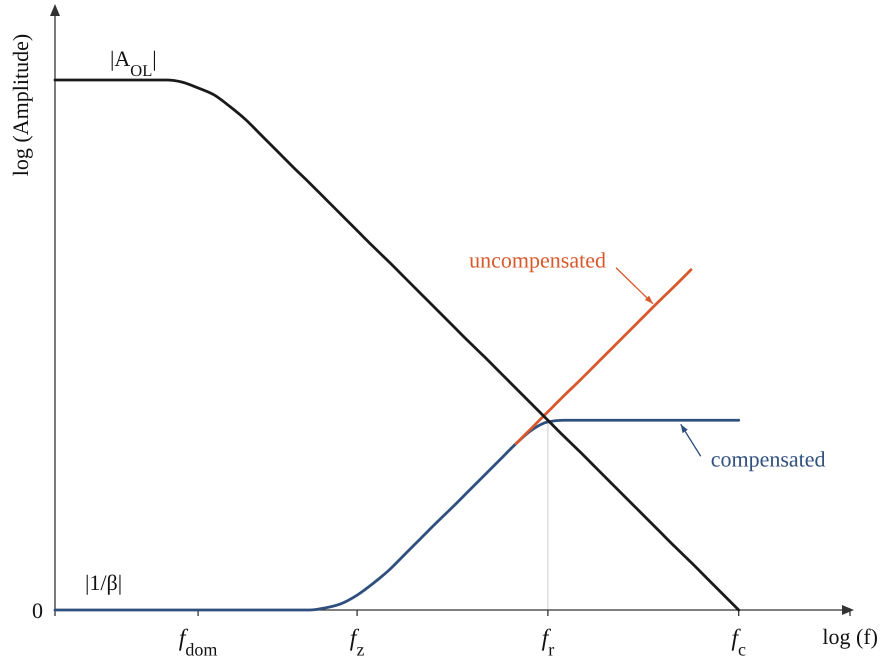 The image size is (885, 662). What do you see at coordinates (103, 582) in the screenshot?
I see `annotation: |1/β|` at bounding box center [103, 582].